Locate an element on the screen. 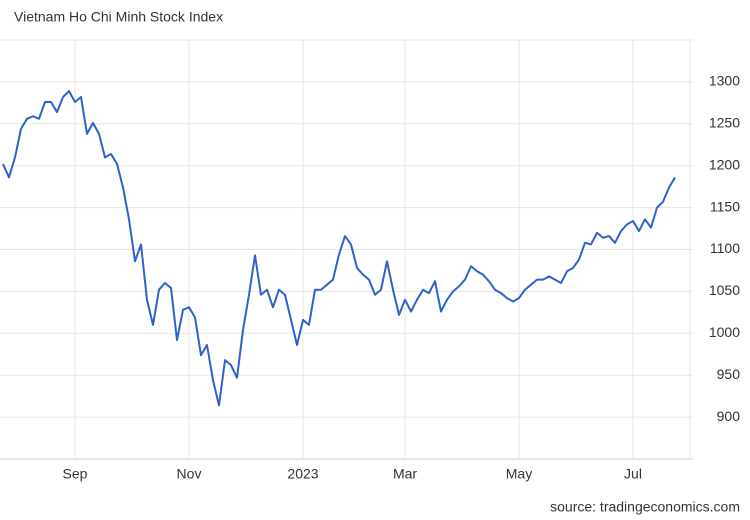  y-tick-label: 900 is located at coordinates (729, 416).